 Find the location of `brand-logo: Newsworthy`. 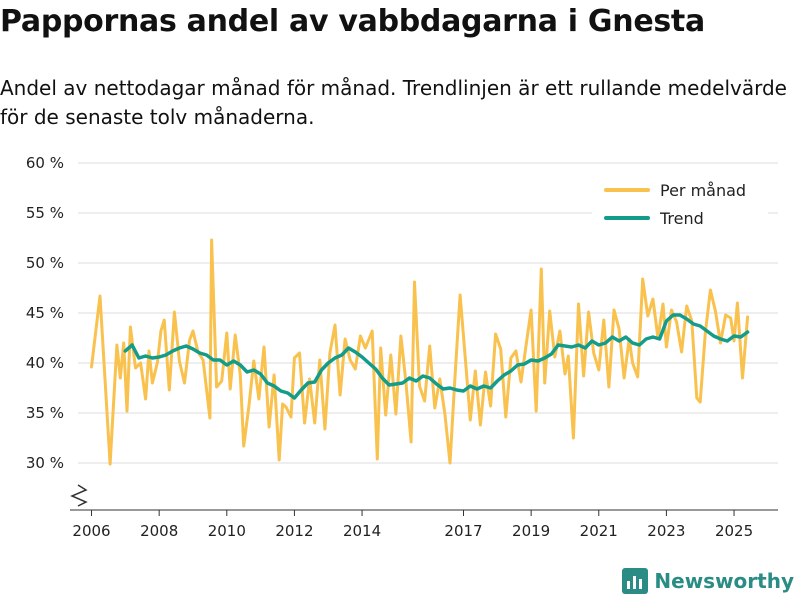

brand-logo: Newsworthy is located at coordinates (708, 581).